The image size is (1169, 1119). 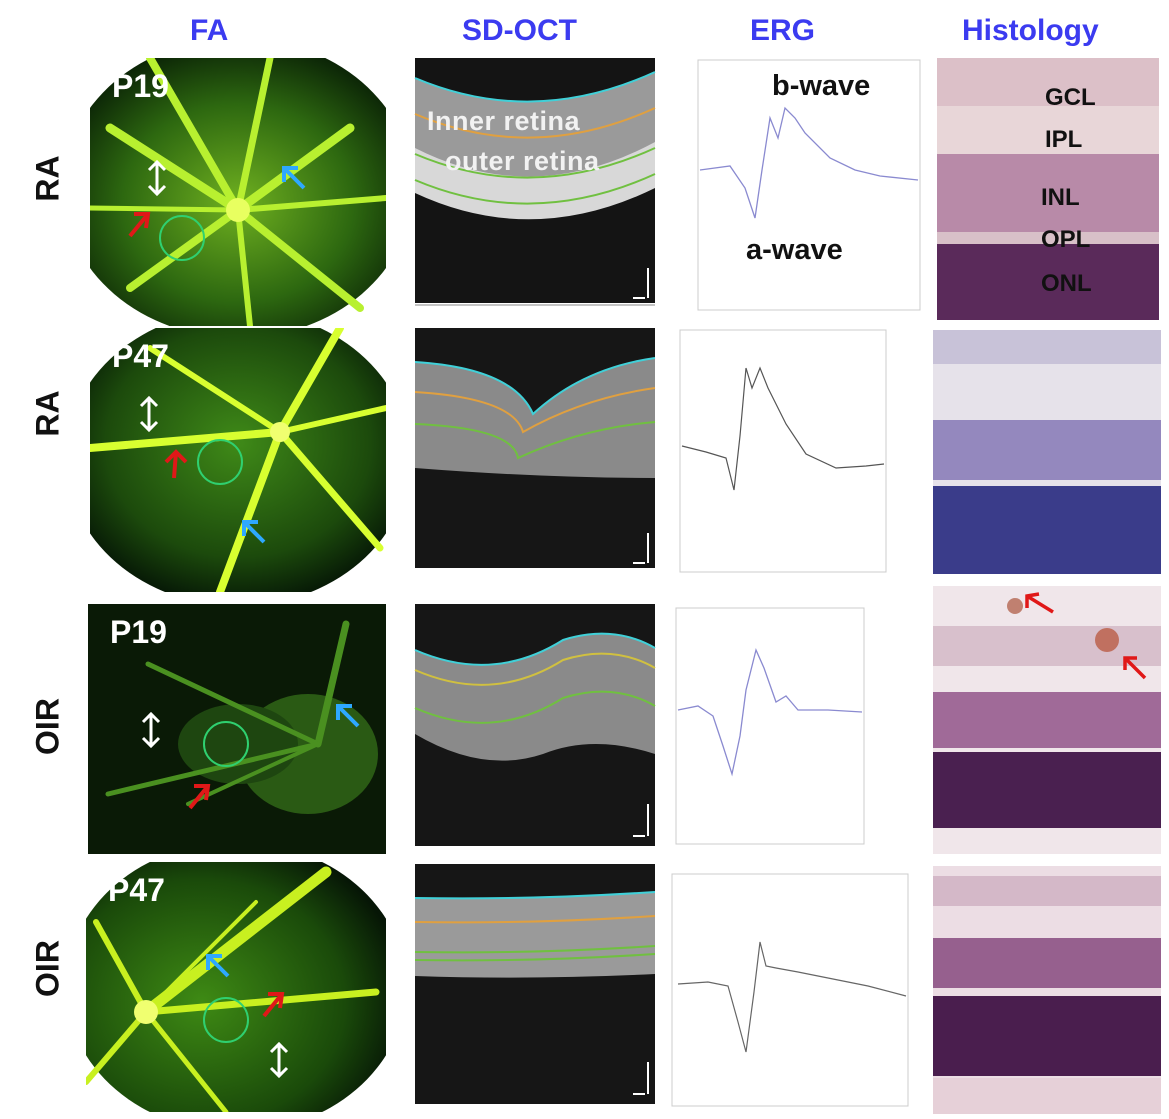 I want to click on header-histology: Histology, so click(x=1030, y=30).